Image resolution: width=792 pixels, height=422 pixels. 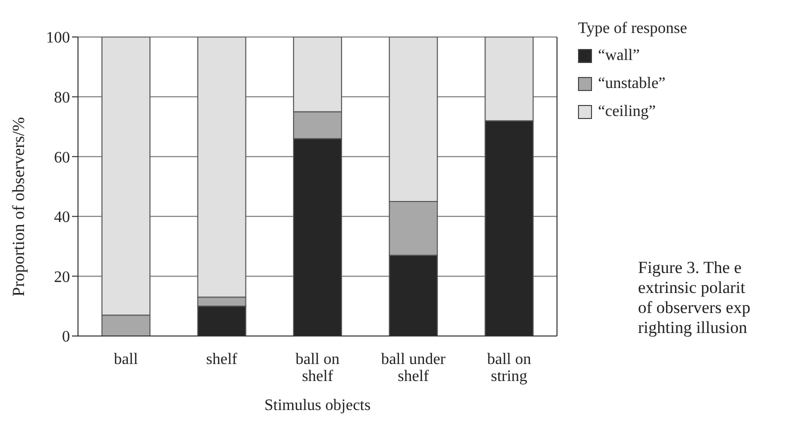 I want to click on x-tick-label: ball on shelf, so click(x=318, y=368).